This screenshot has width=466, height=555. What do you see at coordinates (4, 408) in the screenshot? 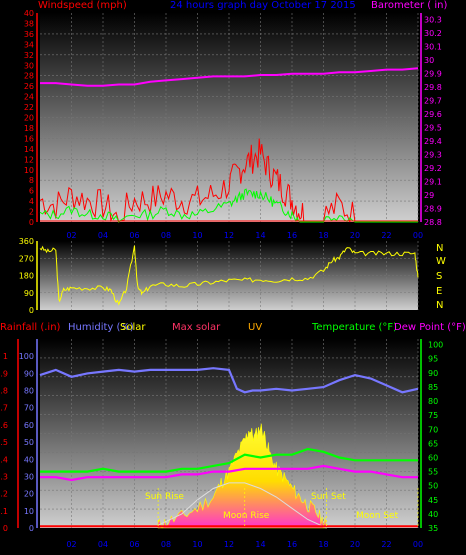
I see `rain-y-tick: 0.7` at bounding box center [4, 408].